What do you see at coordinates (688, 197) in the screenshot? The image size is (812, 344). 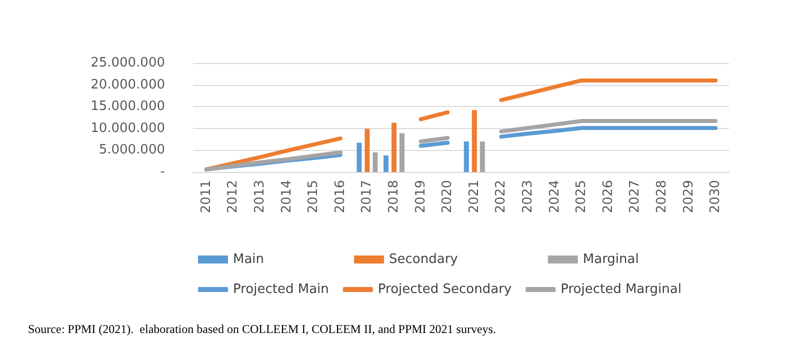 I see `x-tick-label: 2029` at bounding box center [688, 197].